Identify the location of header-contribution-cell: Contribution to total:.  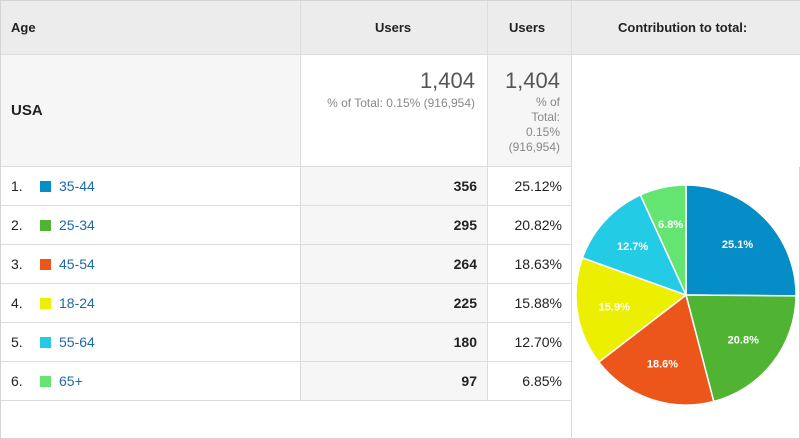
(686, 28).